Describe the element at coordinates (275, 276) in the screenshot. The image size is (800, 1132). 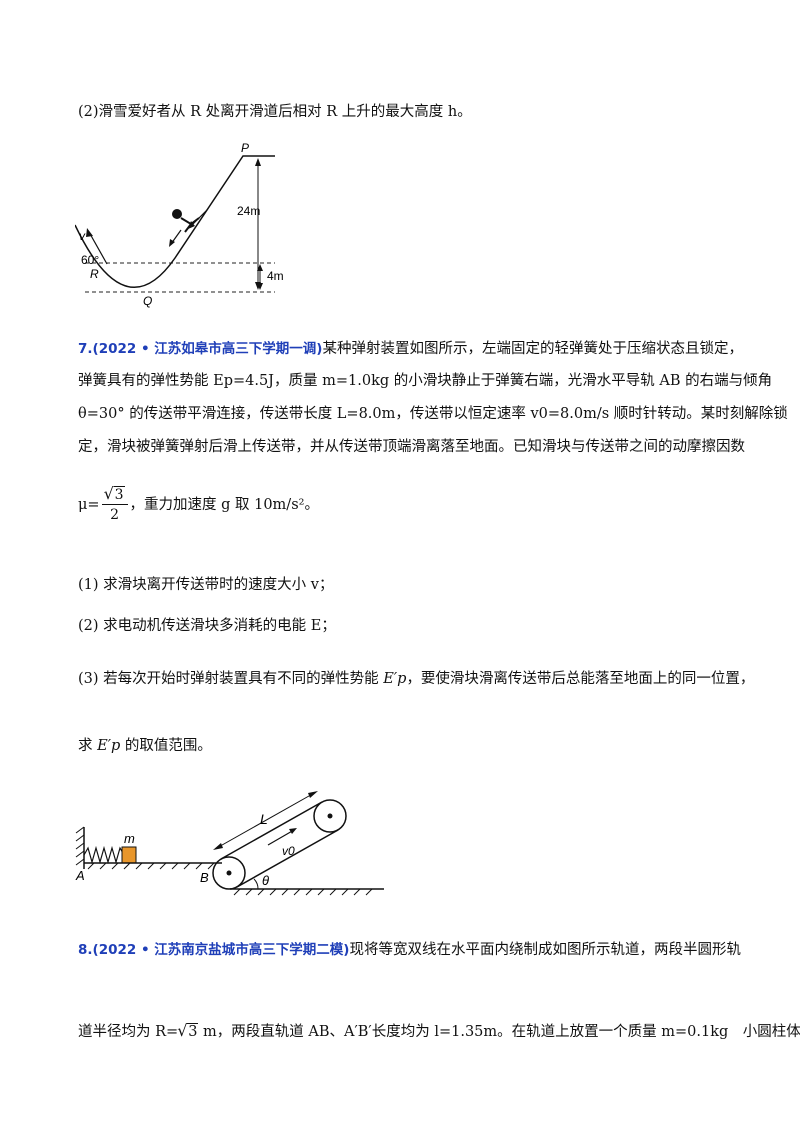
I see `label-4m: 4m` at that location.